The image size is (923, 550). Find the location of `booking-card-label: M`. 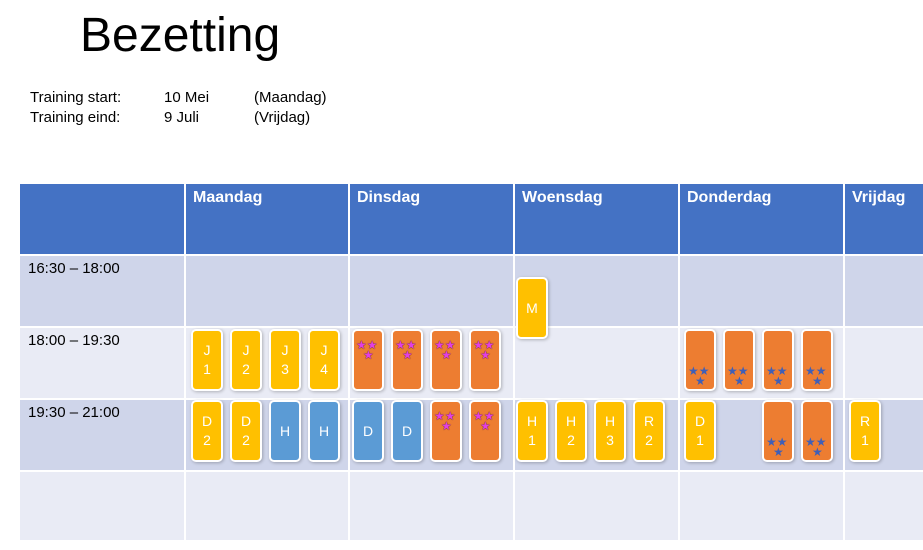

booking-card-label: M is located at coordinates (532, 307).